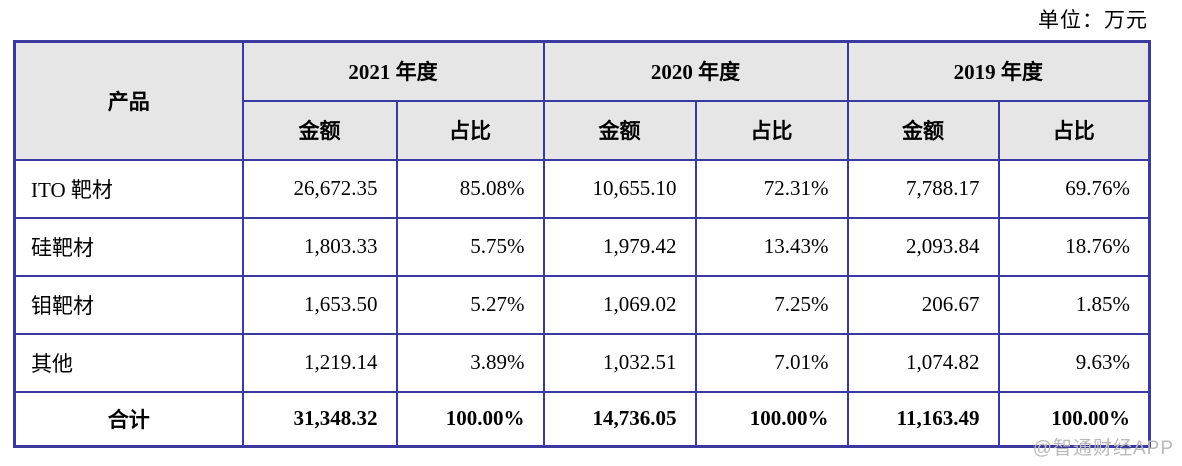  Describe the element at coordinates (470, 246) in the screenshot. I see `ratio-2021: 5.75%` at that location.